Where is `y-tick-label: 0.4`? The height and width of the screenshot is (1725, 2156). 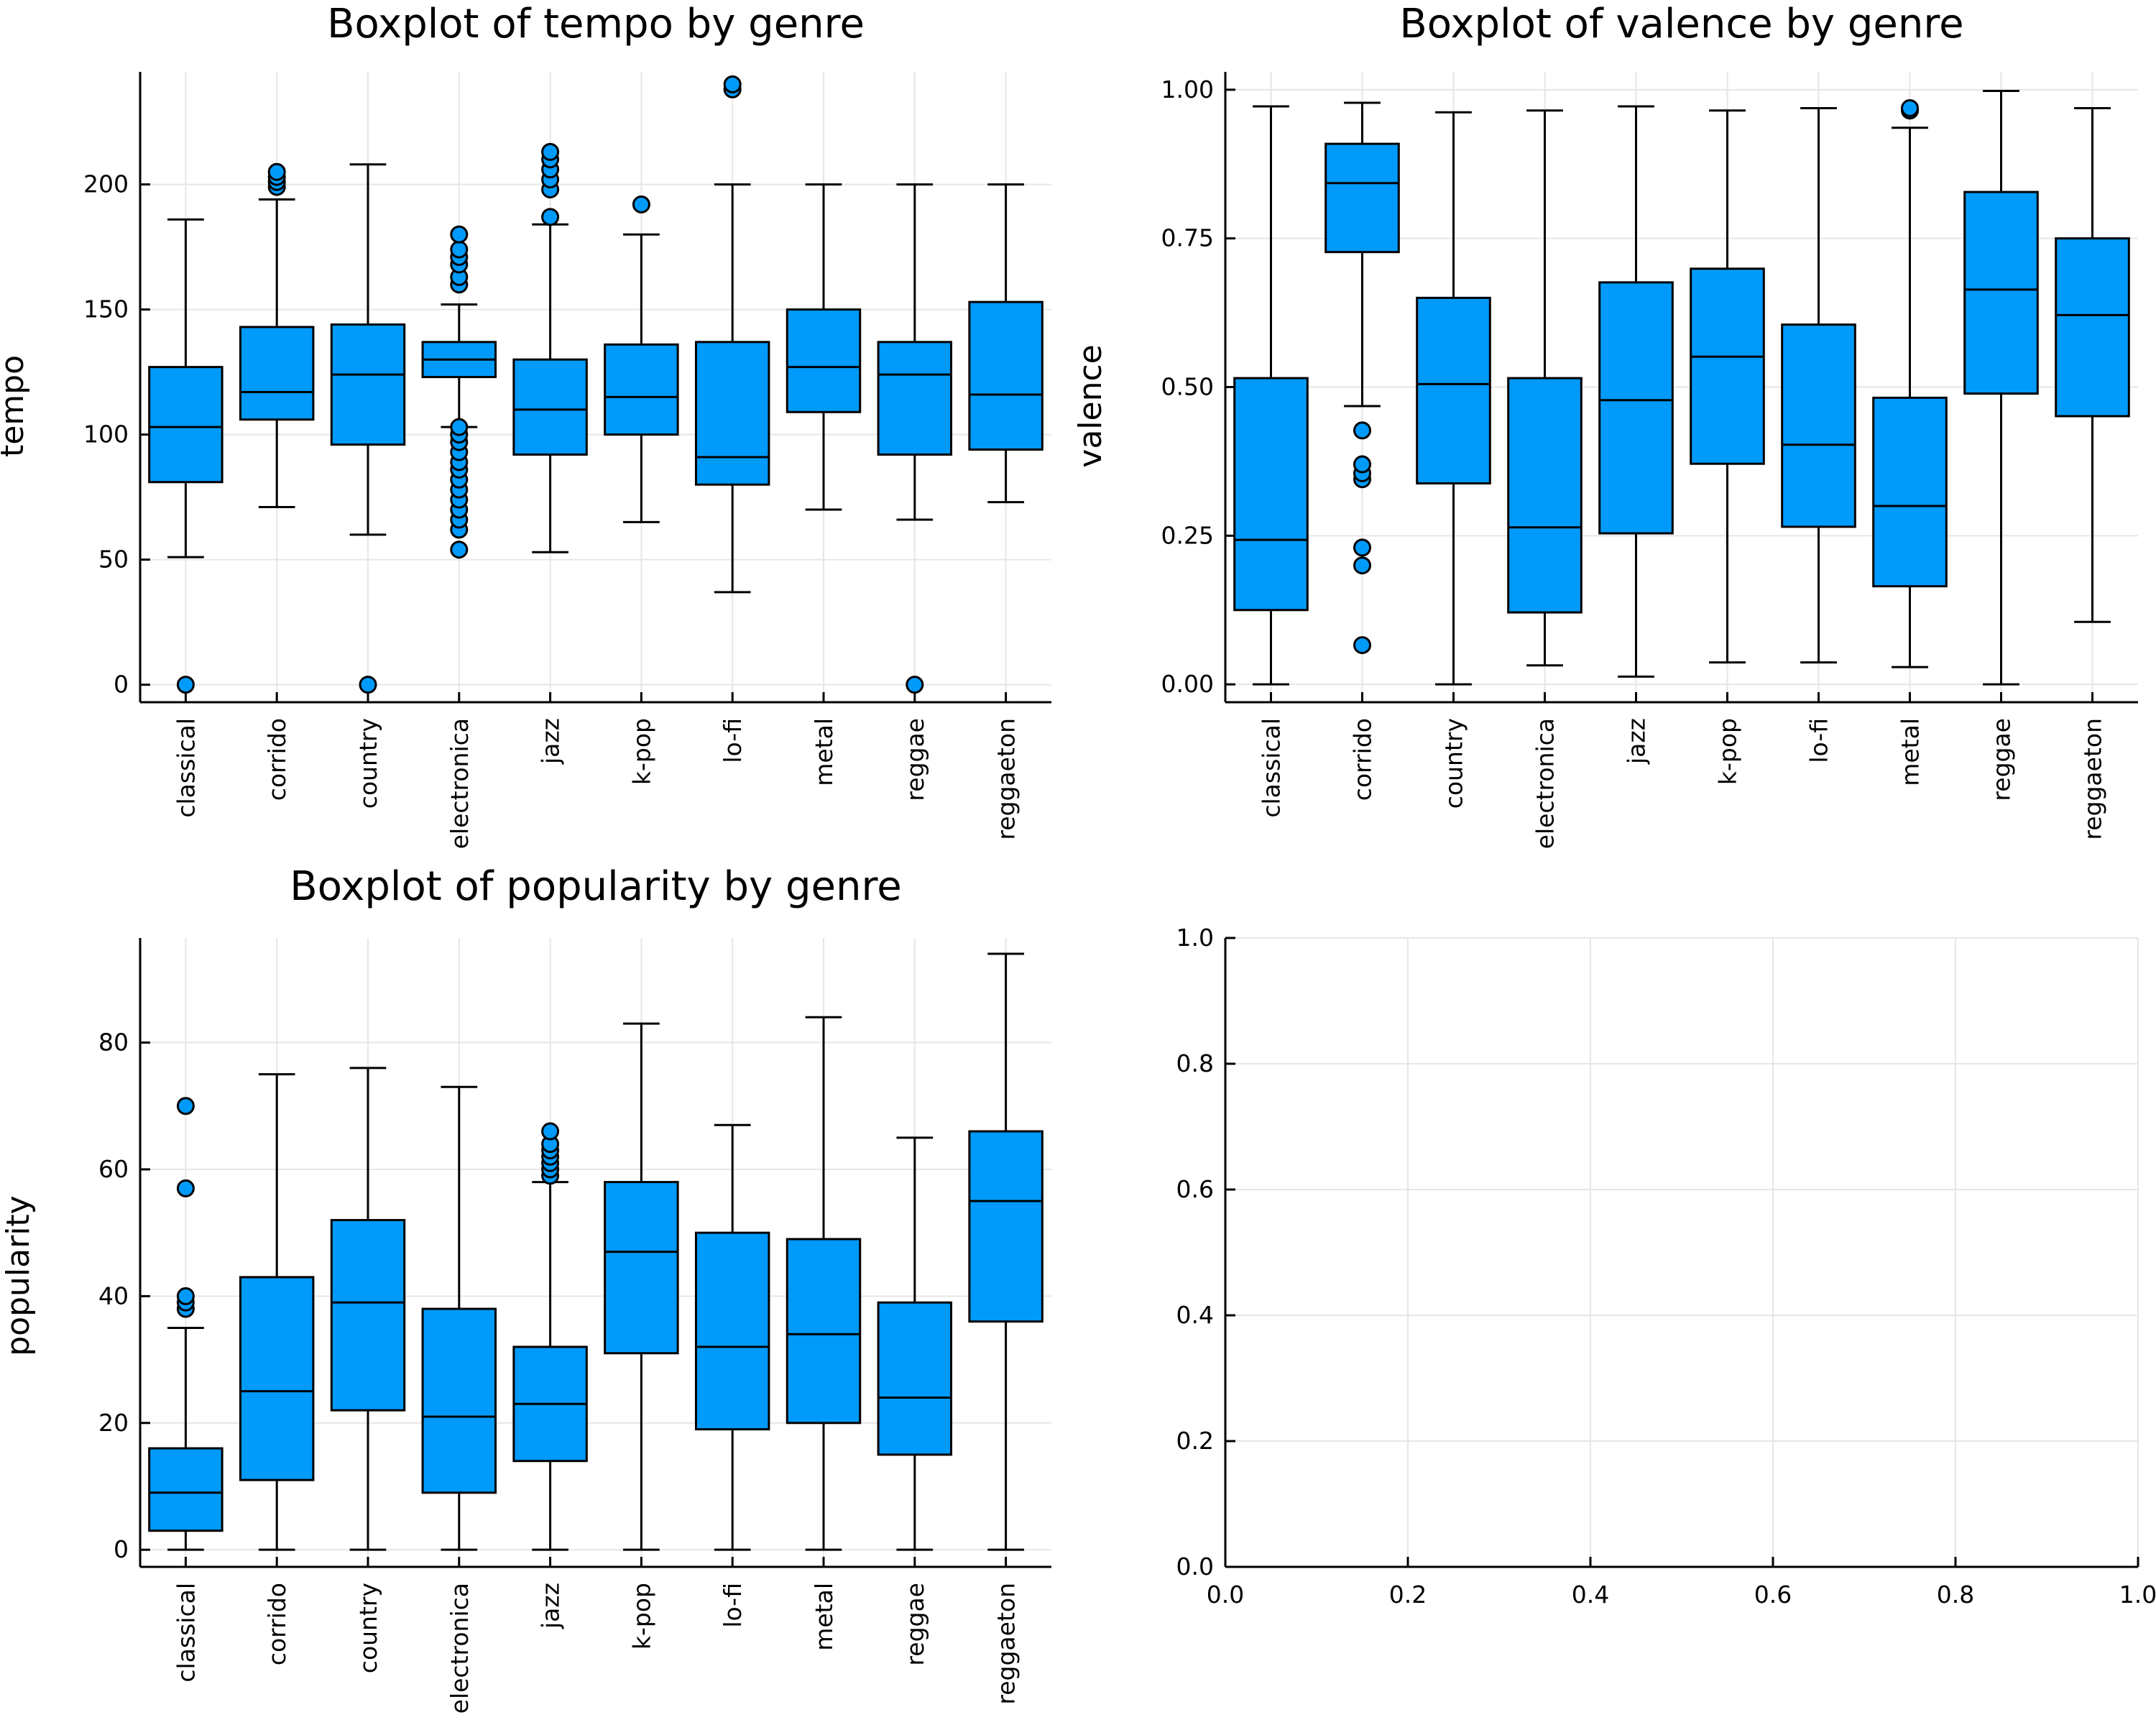
y-tick-label: 0.4 is located at coordinates (1195, 1315).